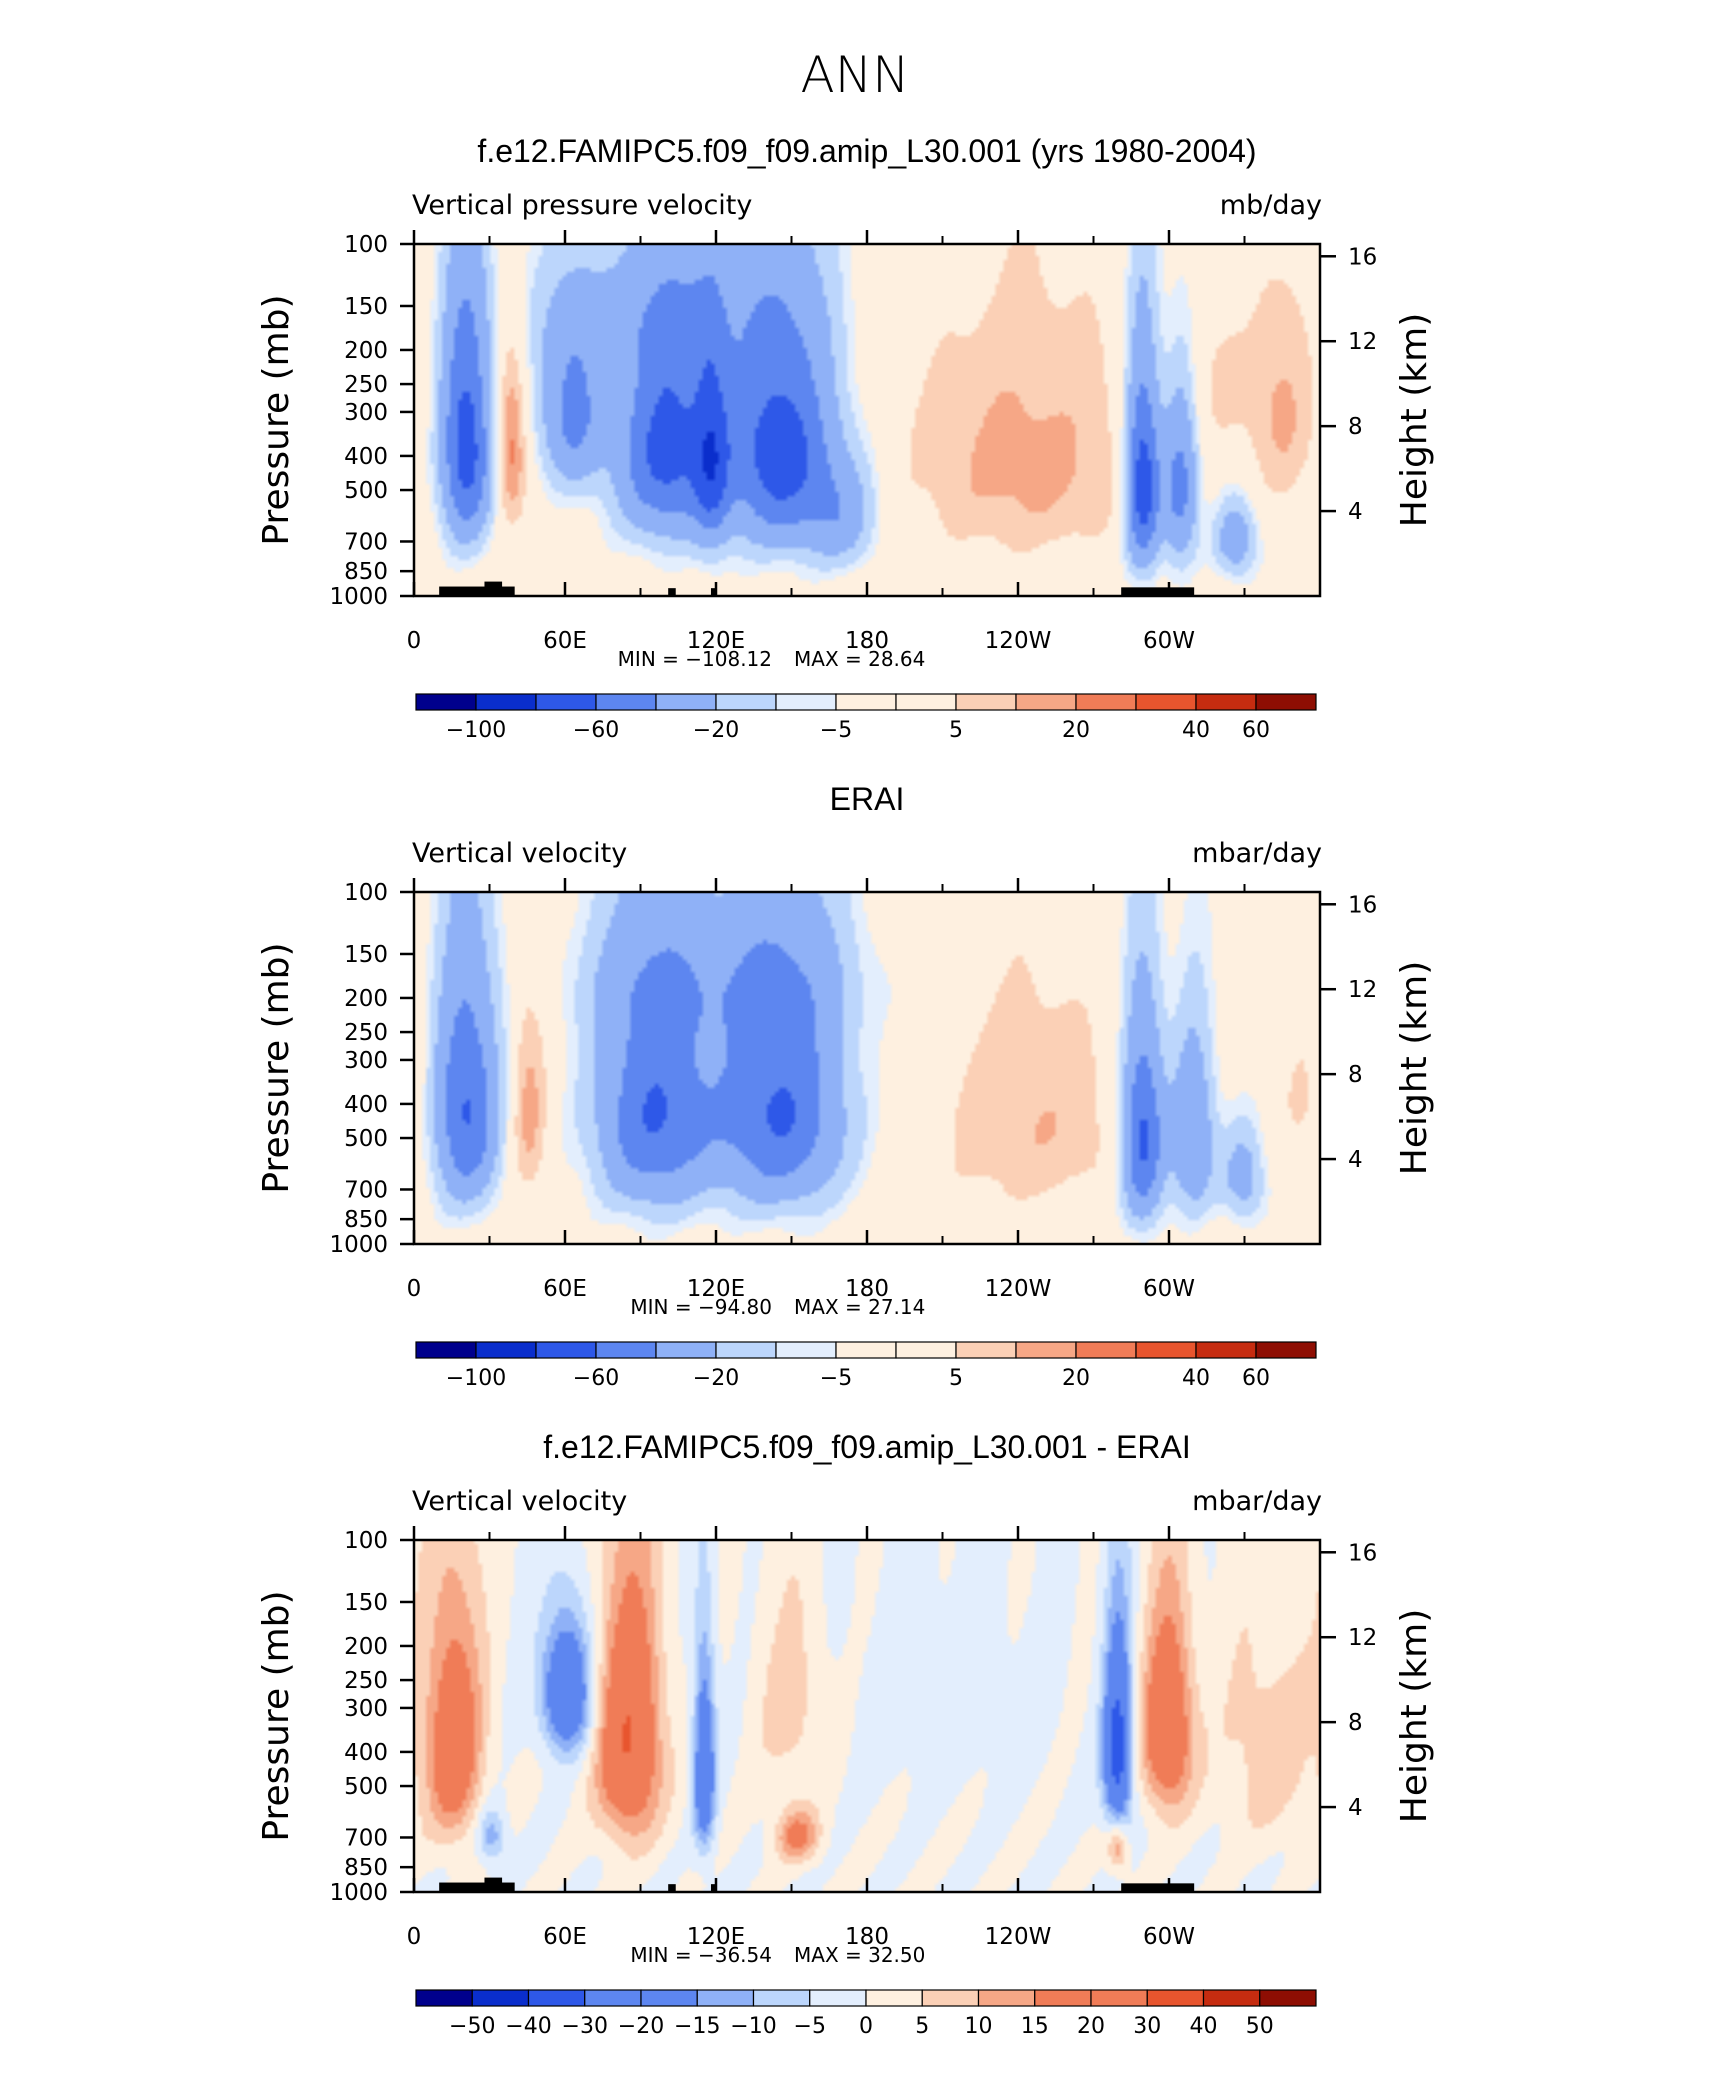  What do you see at coordinates (1147, 2026) in the screenshot?
I see `colorbar-label: 30` at bounding box center [1147, 2026].